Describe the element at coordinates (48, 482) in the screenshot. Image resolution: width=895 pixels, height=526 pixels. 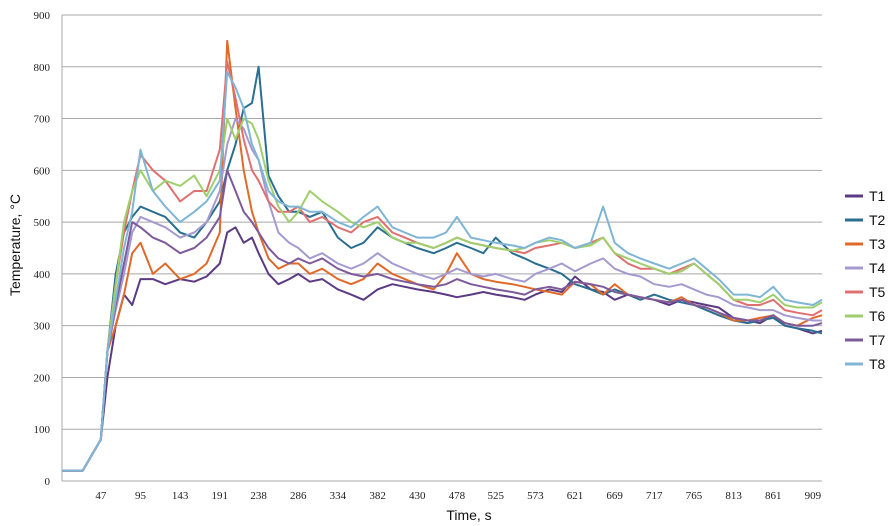
I see `y-tick-label: 0` at that location.